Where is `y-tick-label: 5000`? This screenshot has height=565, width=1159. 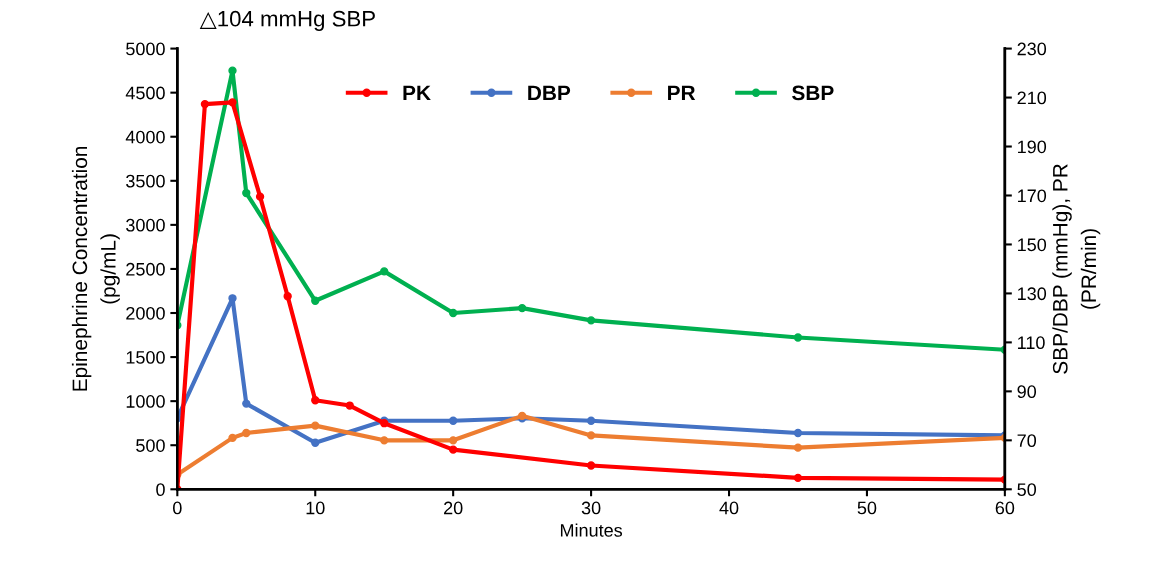
y-tick-label: 5000 is located at coordinates (145, 49).